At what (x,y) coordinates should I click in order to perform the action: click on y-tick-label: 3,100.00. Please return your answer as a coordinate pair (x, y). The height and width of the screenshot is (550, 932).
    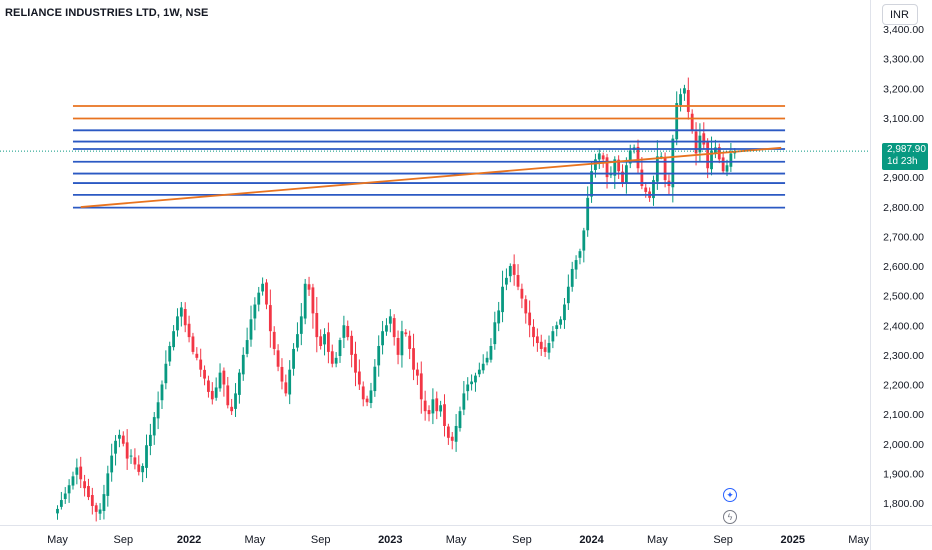
    Looking at the image, I should click on (903, 119).